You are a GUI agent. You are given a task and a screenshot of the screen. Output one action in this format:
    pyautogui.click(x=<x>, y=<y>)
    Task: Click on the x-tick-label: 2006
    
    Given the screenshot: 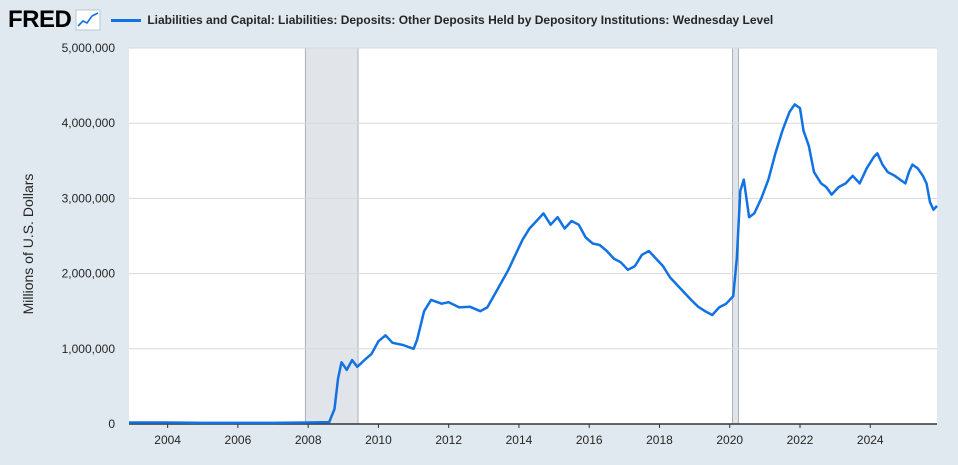 What is the action you would take?
    pyautogui.click(x=238, y=440)
    